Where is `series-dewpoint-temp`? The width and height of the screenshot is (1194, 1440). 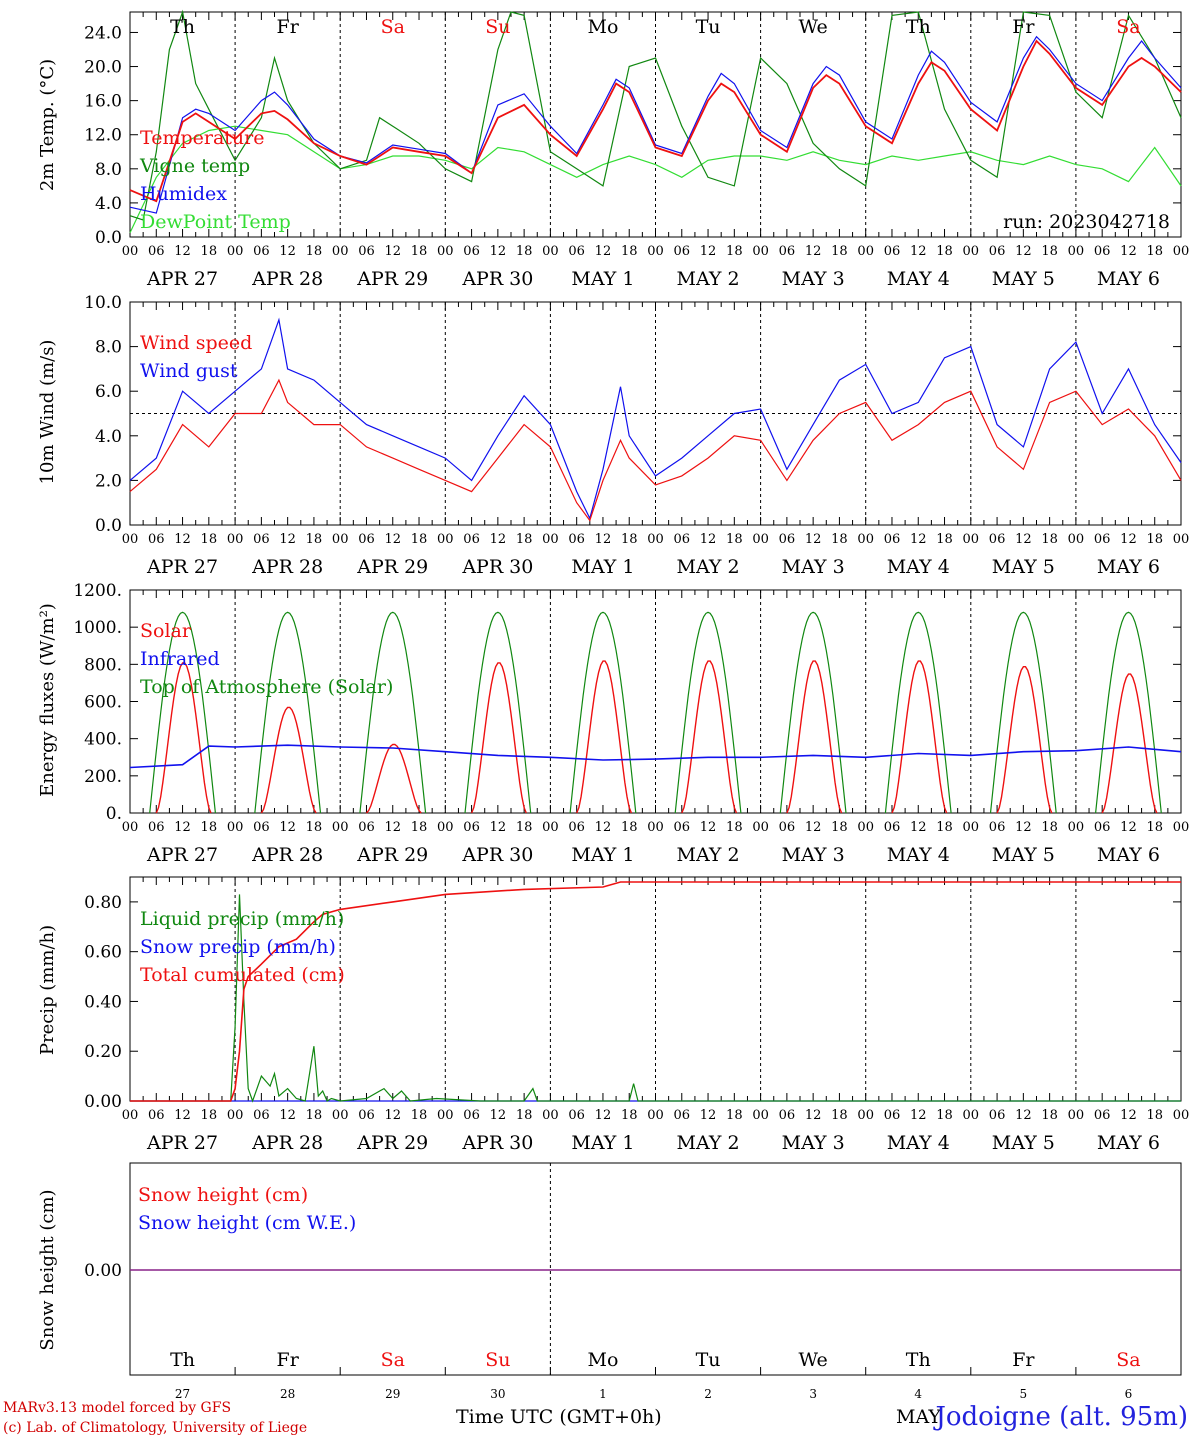
series-dewpoint-temp is located at coordinates (655, 179).